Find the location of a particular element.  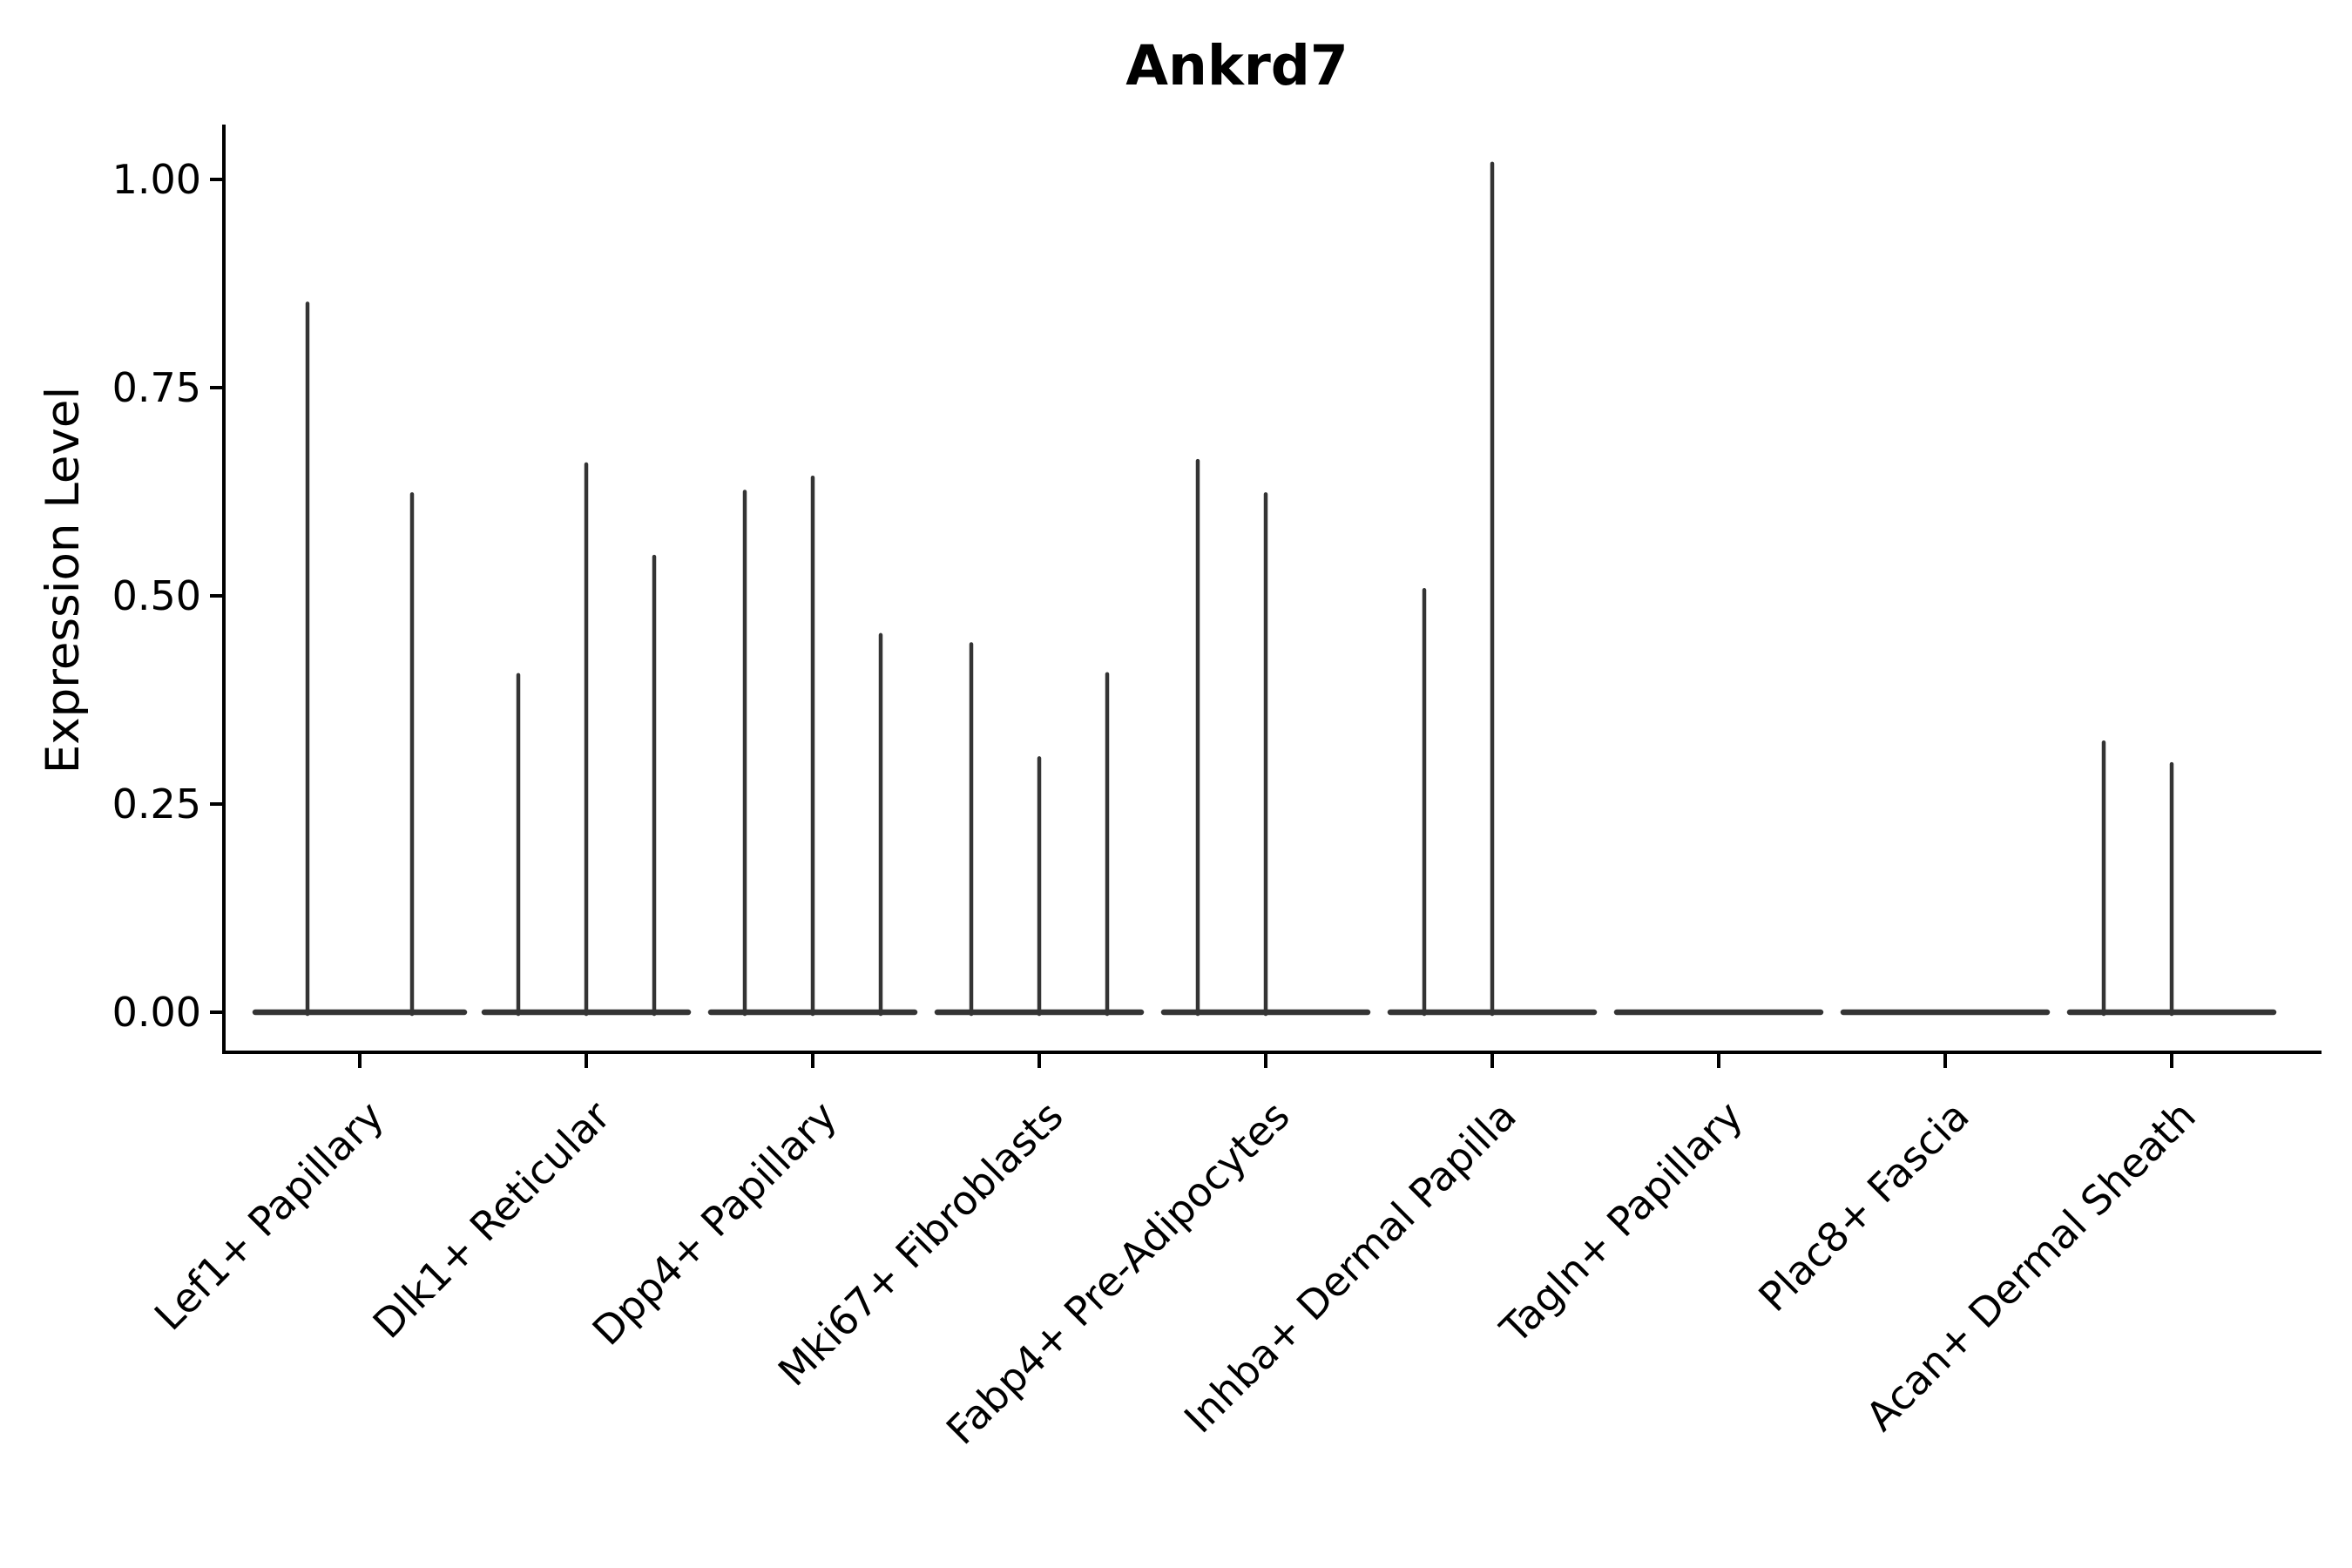

x-category-label: Plac8+ Fascia is located at coordinates (1863, 1206).